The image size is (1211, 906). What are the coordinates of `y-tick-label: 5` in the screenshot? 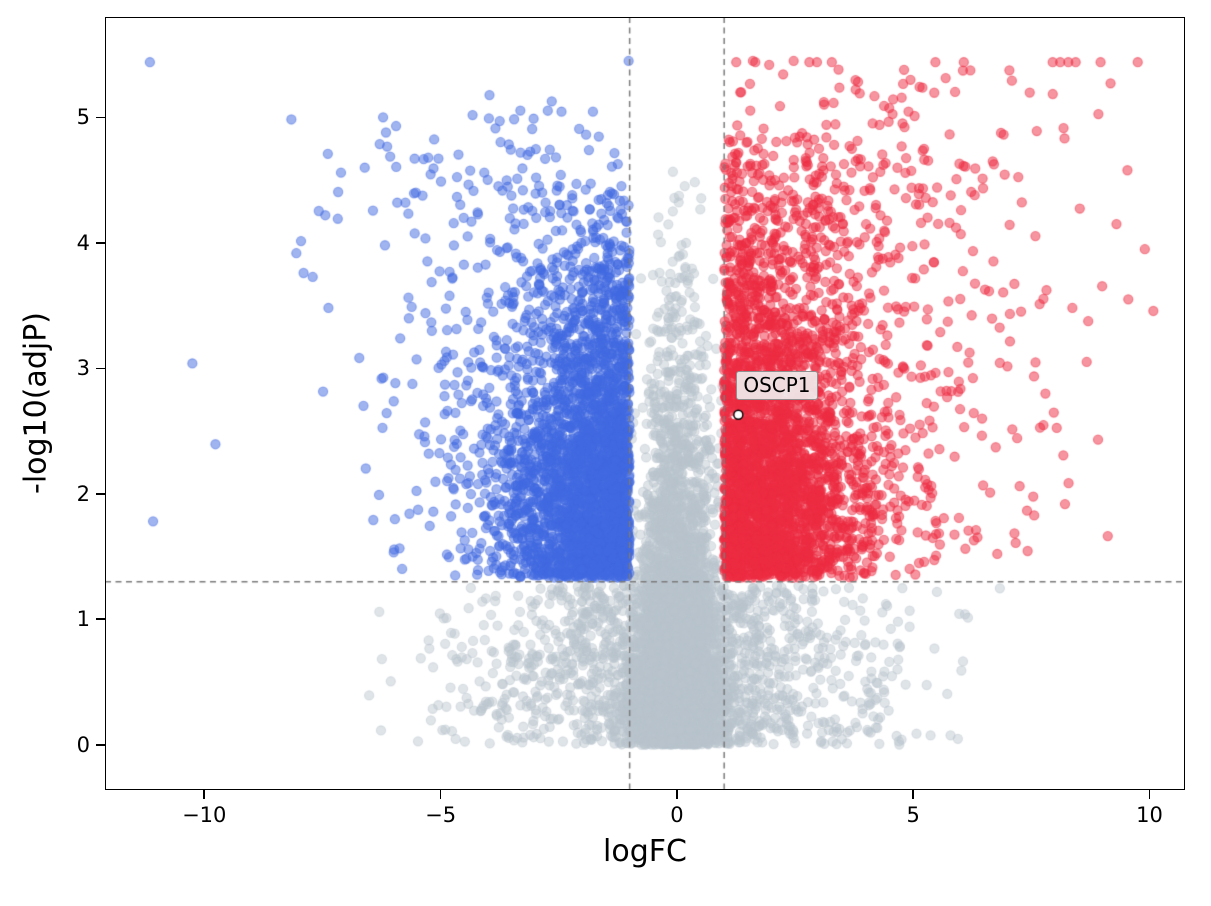 It's located at (83, 117).